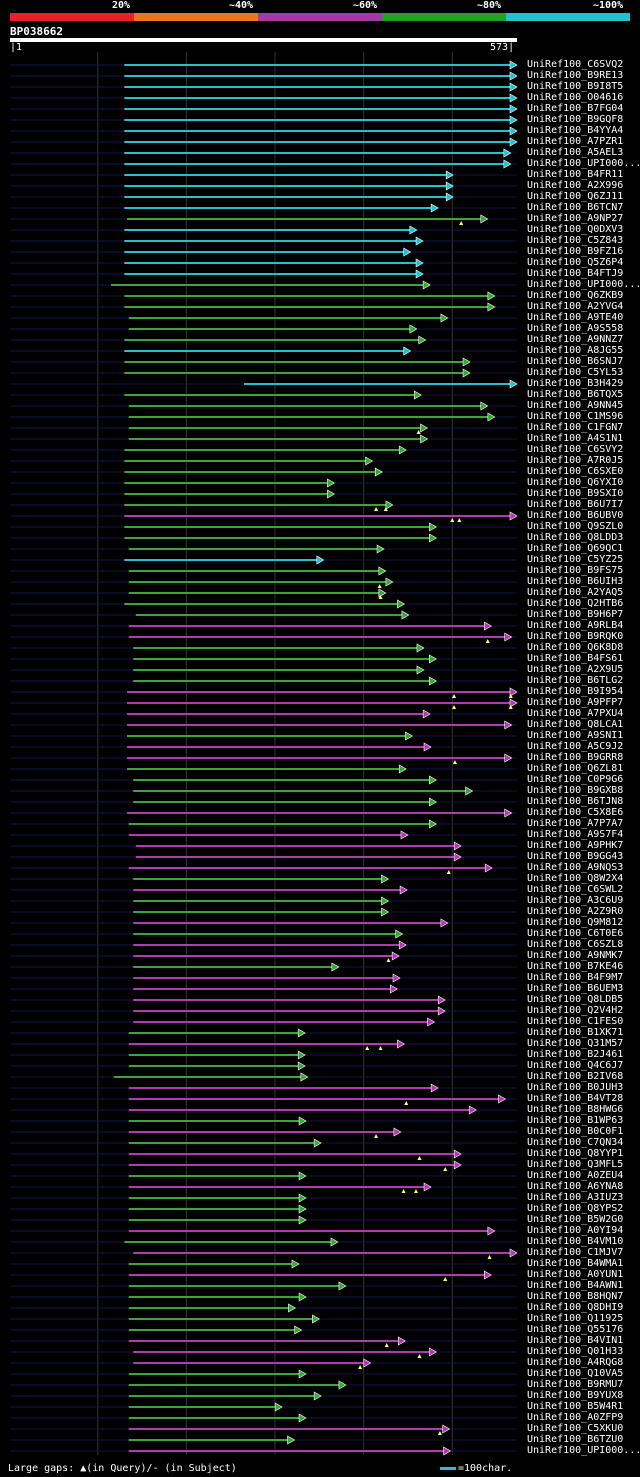 Image resolution: width=640 pixels, height=1477 pixels. Describe the element at coordinates (575, 339) in the screenshot. I see `hit-label: UniRef100_A9NNZ7` at that location.